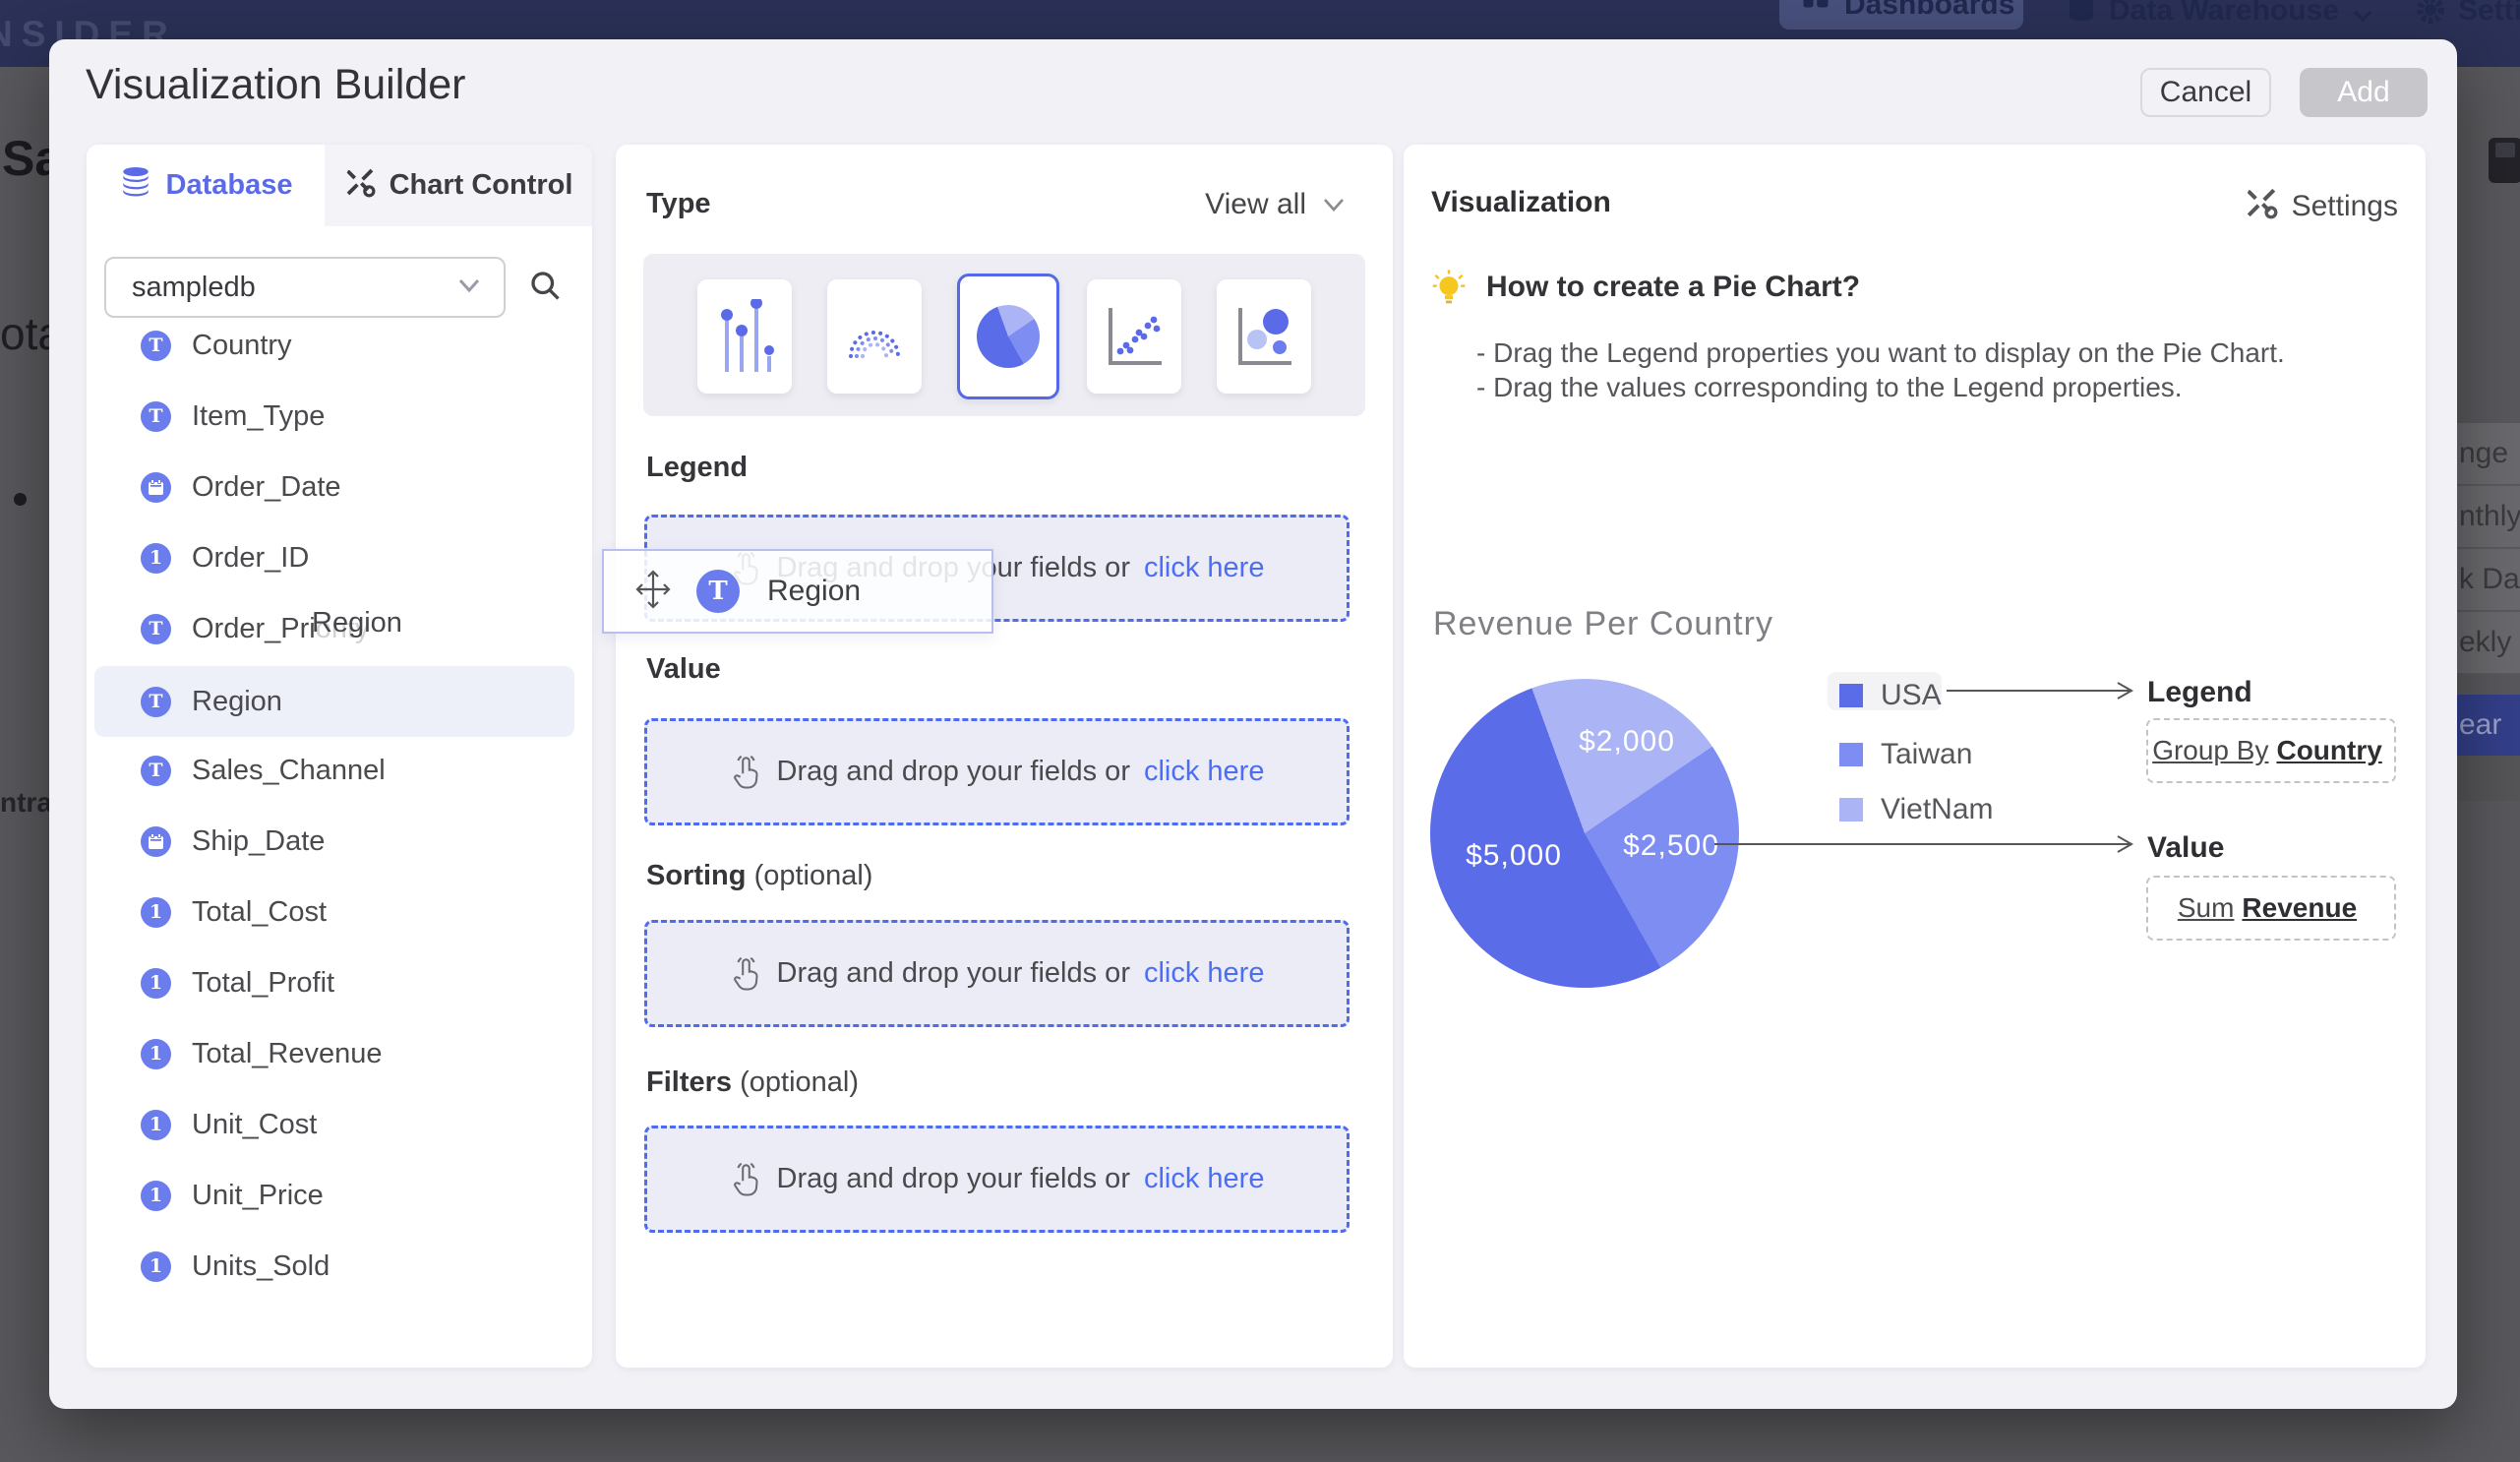  I want to click on scatter-chart-icon, so click(1135, 336).